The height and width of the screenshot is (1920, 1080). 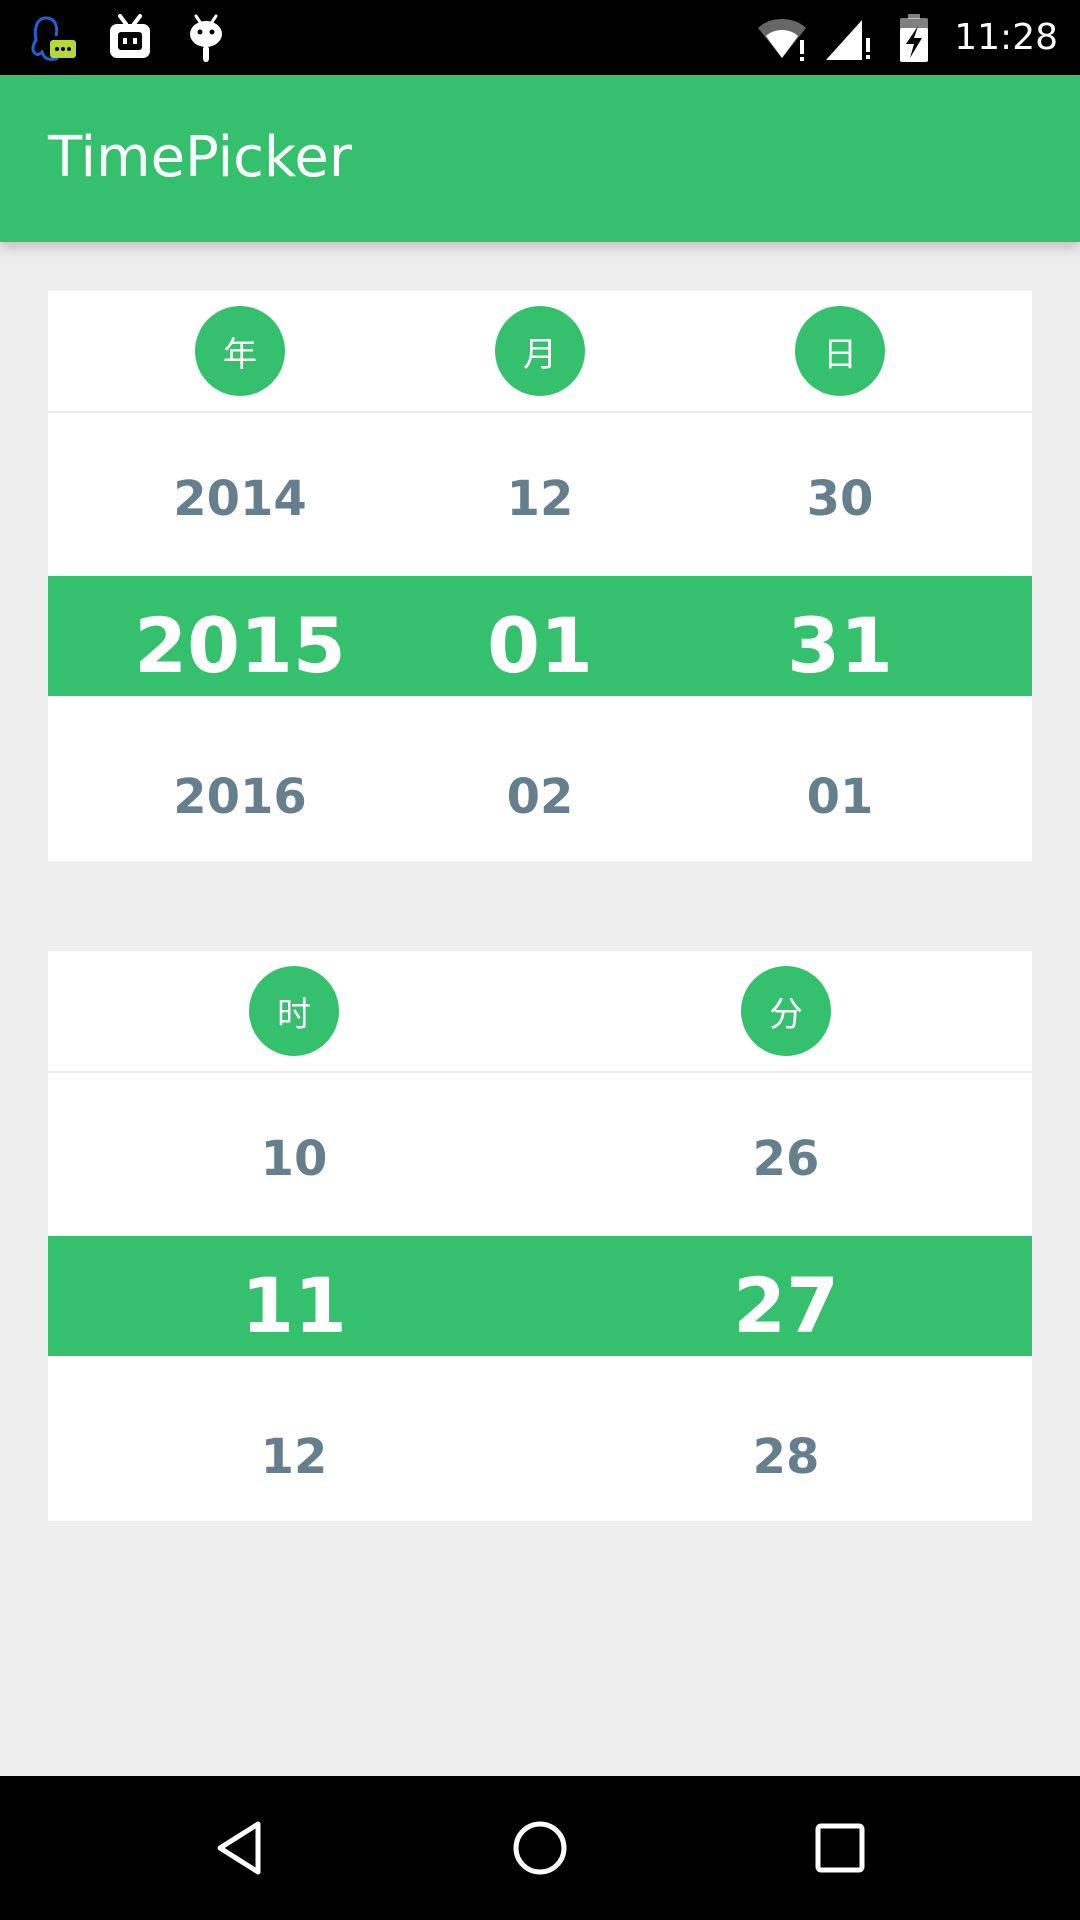 I want to click on minute-label-badge: 分, so click(x=786, y=1011).